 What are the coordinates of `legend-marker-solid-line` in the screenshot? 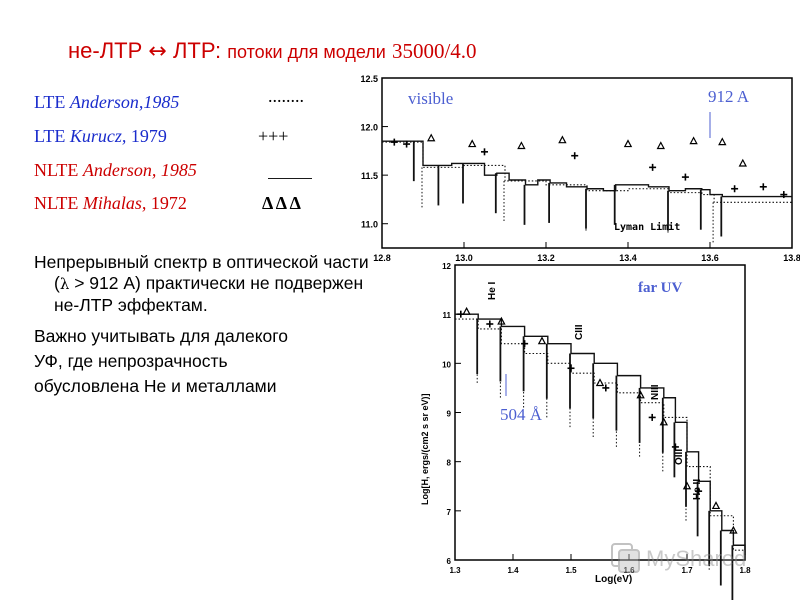 It's located at (290, 178).